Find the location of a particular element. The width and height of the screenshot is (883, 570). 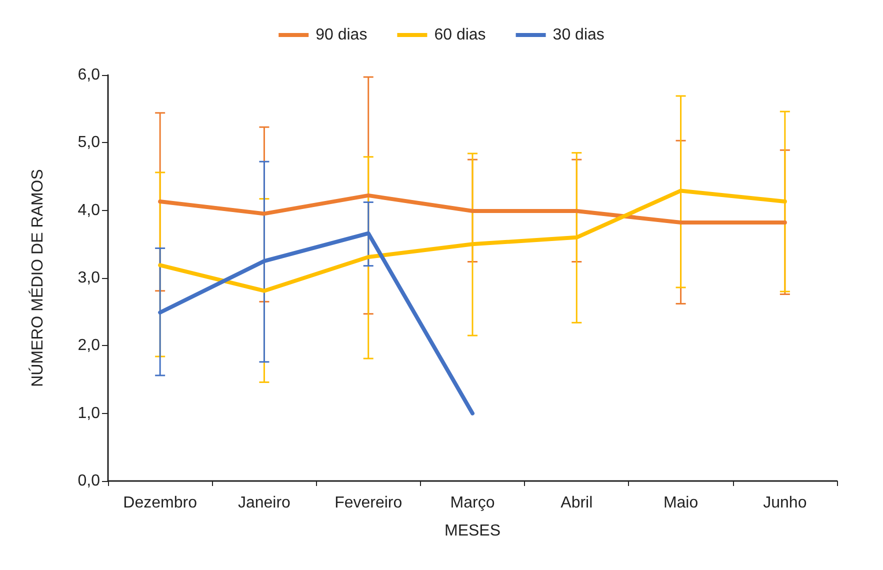

y-tick-label: 5,0 is located at coordinates (89, 143).